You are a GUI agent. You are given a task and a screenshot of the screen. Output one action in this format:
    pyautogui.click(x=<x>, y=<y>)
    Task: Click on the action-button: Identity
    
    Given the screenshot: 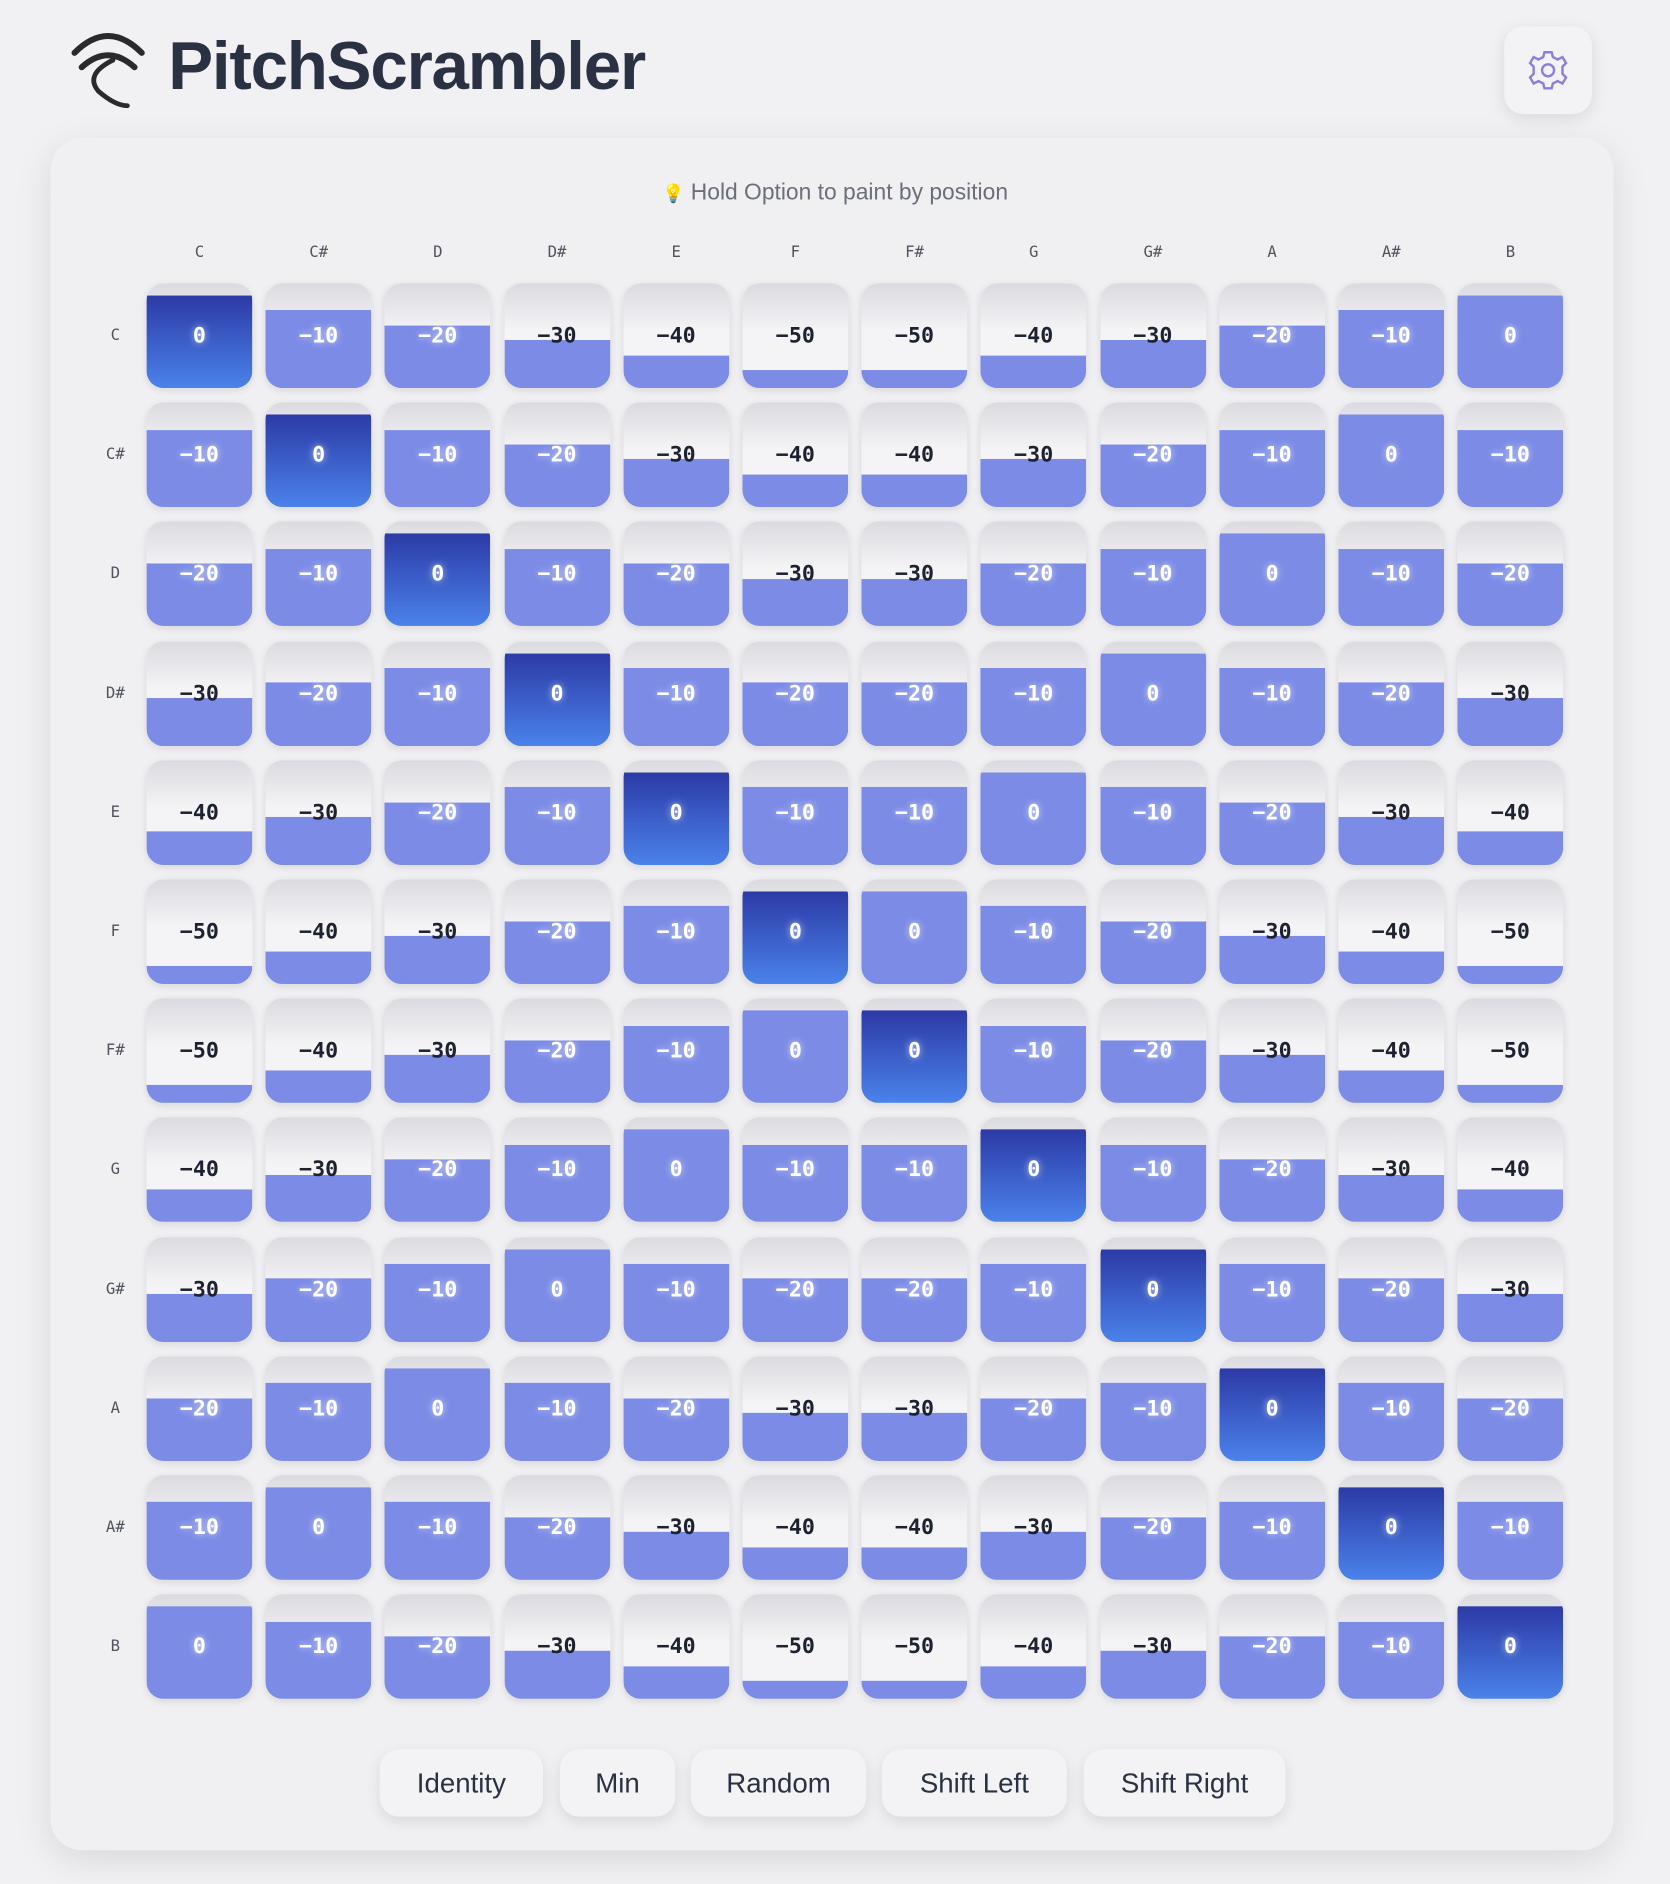 What is the action you would take?
    pyautogui.click(x=461, y=1783)
    